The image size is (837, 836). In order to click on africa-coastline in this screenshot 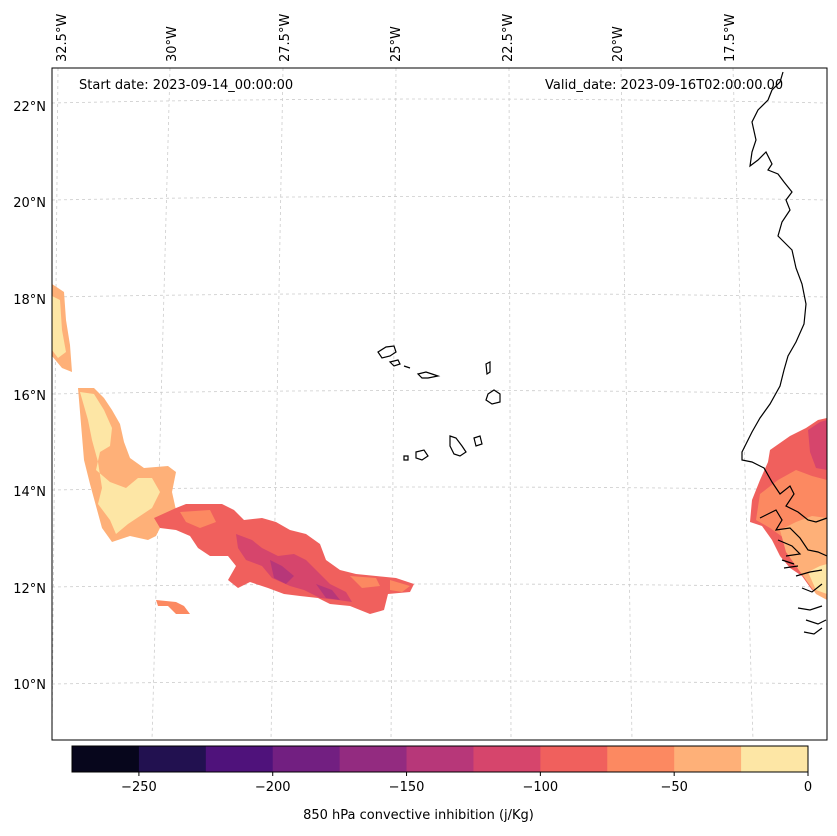, I will do `click(784, 297)`.